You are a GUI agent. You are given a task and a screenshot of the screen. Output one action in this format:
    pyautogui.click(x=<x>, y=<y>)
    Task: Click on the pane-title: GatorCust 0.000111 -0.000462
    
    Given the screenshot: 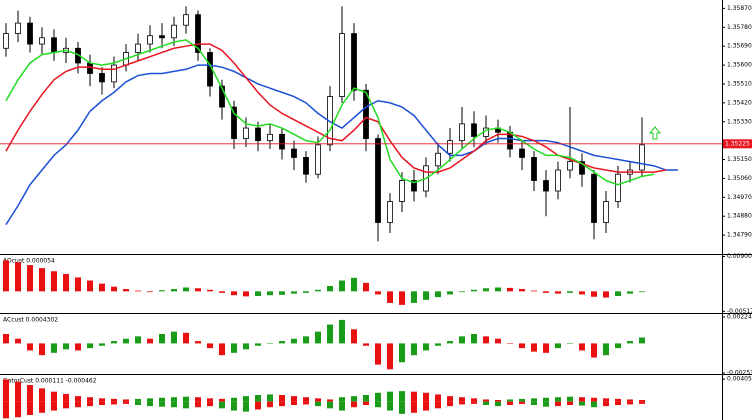 What is the action you would take?
    pyautogui.click(x=50, y=381)
    